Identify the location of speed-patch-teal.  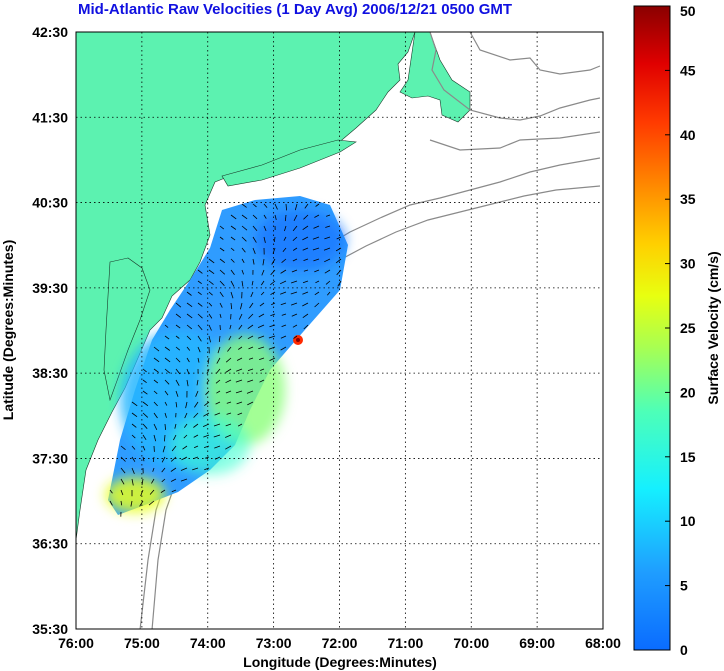
(210, 445).